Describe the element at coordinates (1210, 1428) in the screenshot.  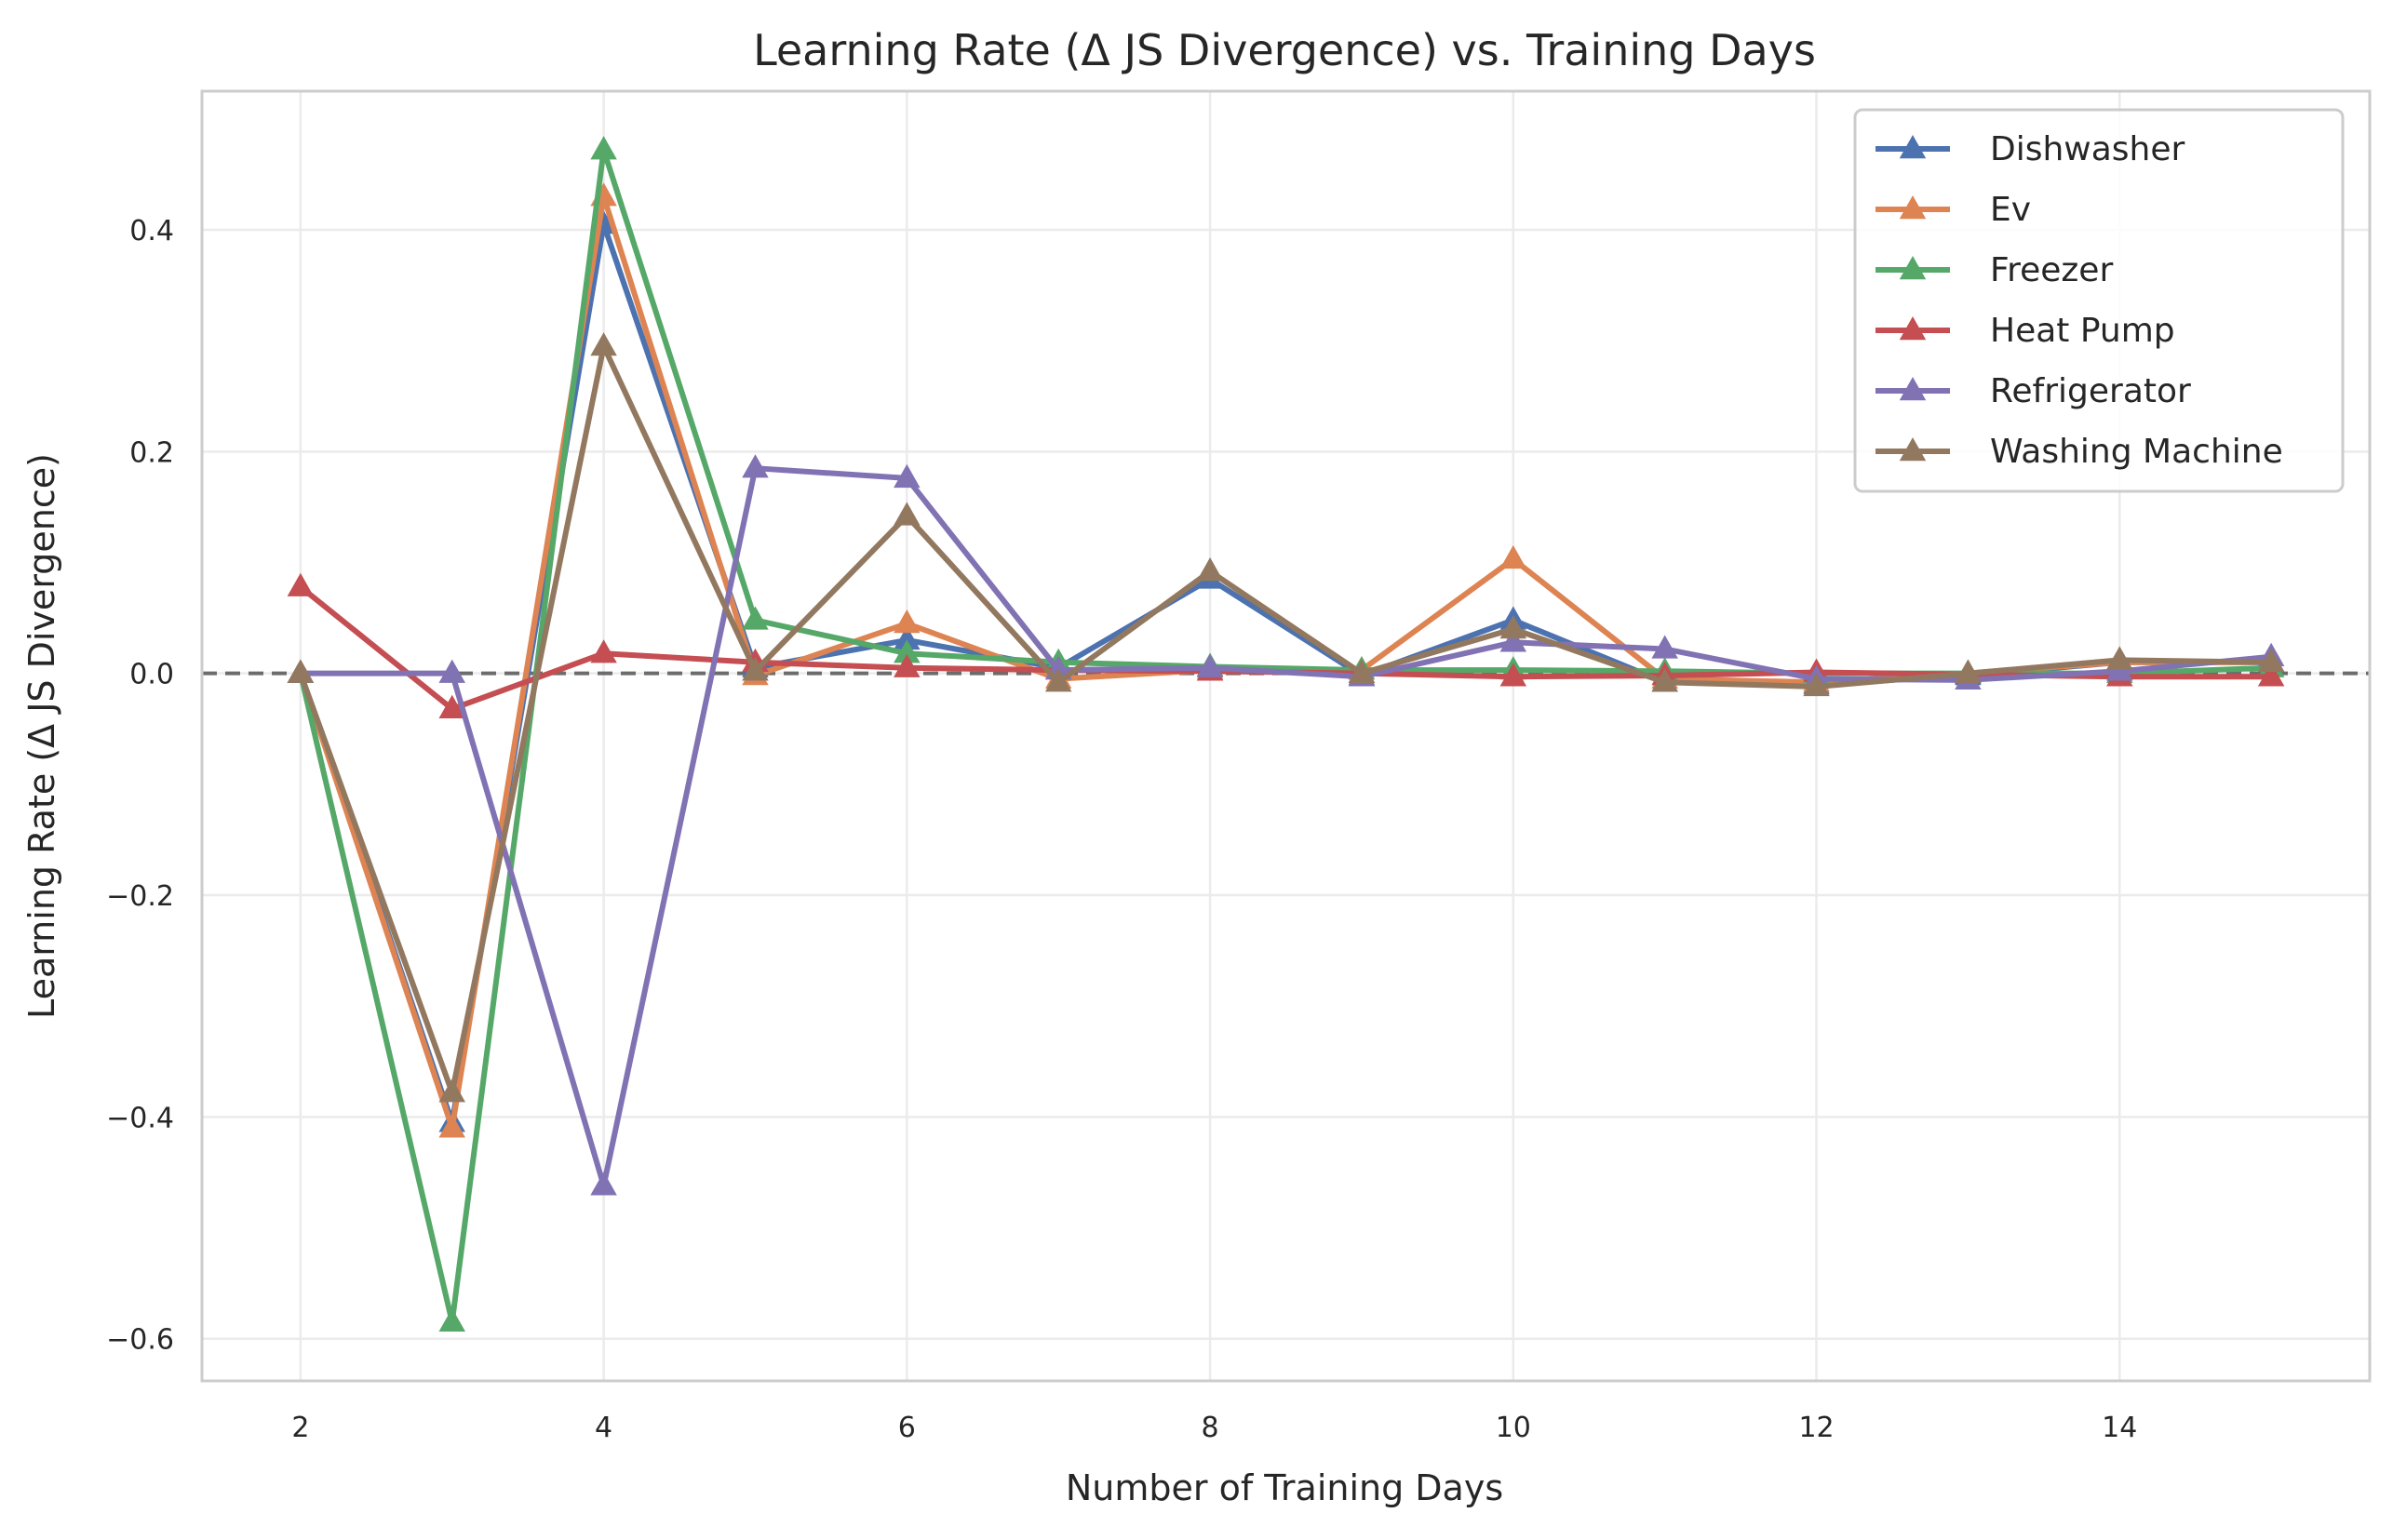
I see `x-tick-label: 8` at that location.